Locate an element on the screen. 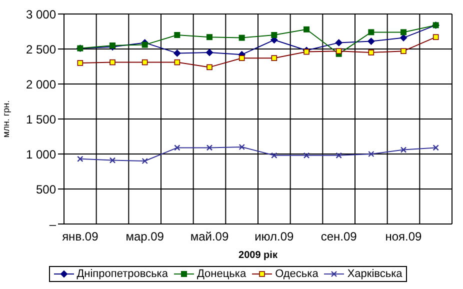 This screenshot has height=289, width=463. legend-label: Одеська is located at coordinates (296, 274).